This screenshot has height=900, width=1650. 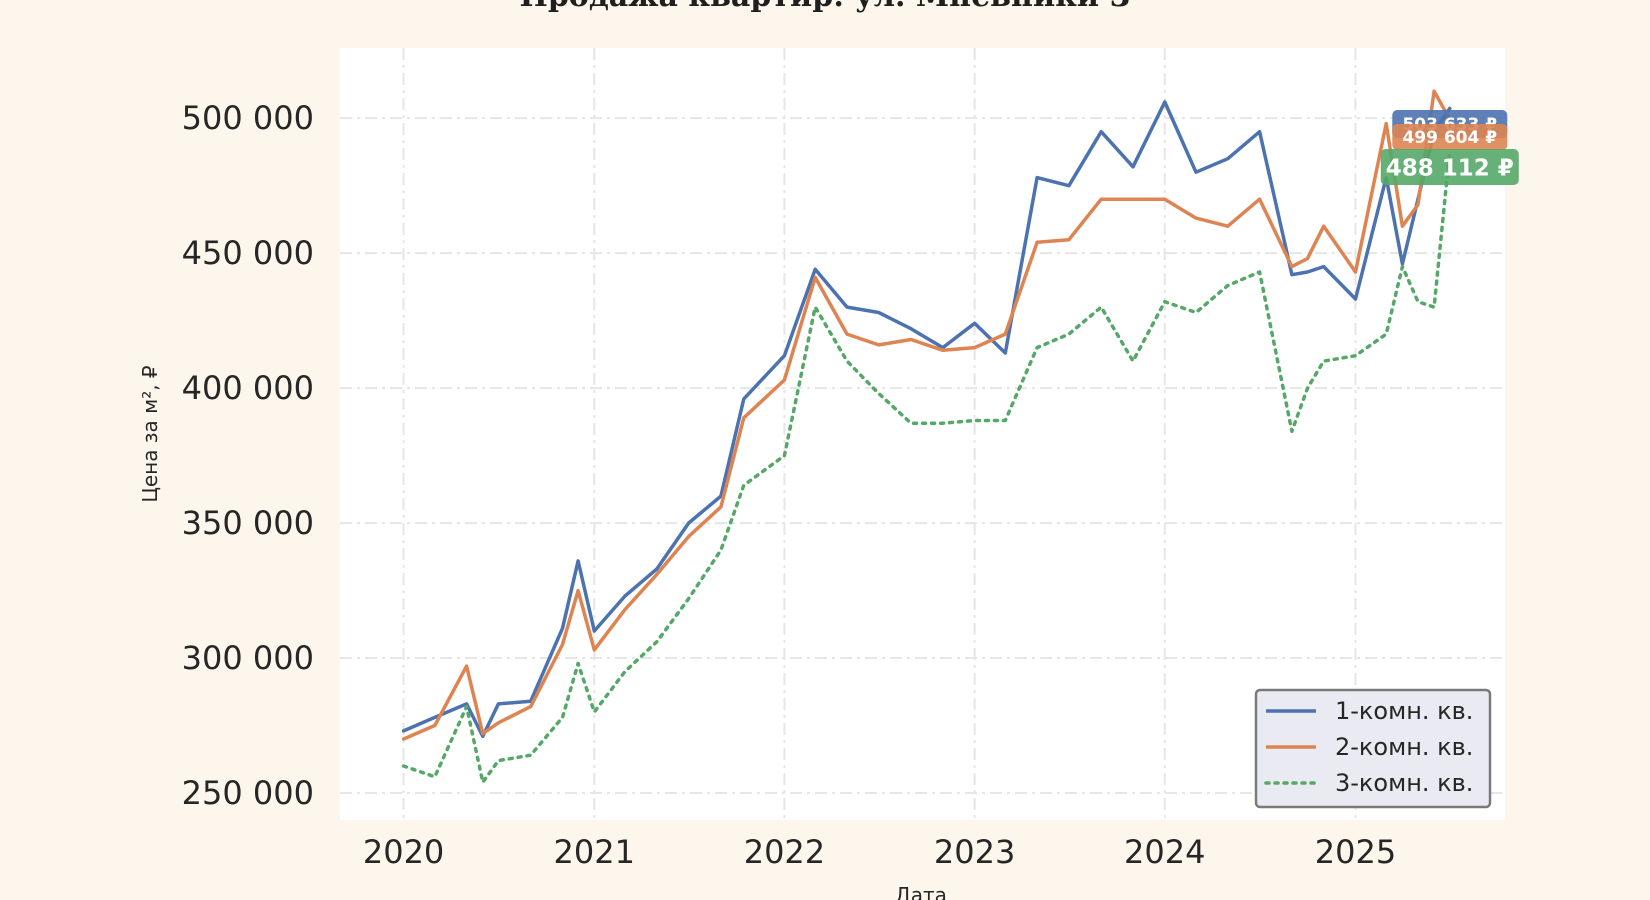 I want to click on legend-box, so click(x=1373, y=748).